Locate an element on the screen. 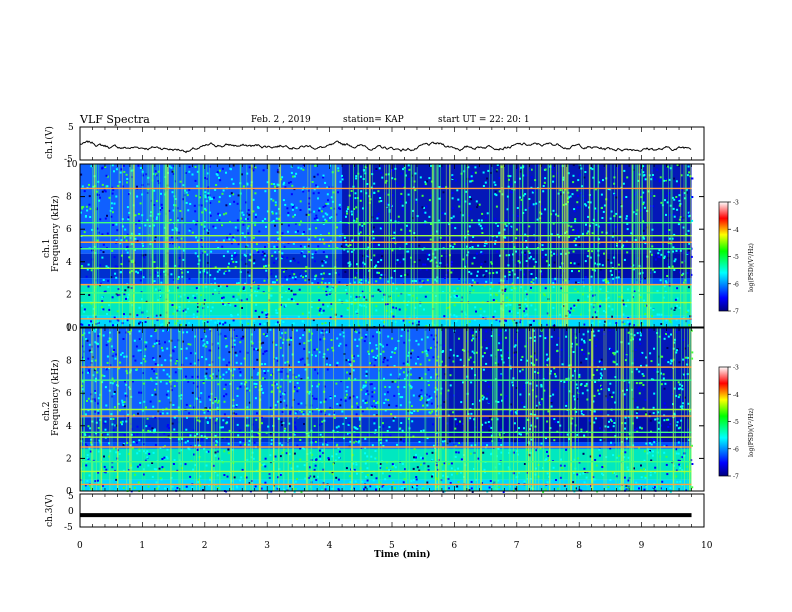 This screenshot has height=612, width=792. spectrogram-dark-region is located at coordinates (566, 385).